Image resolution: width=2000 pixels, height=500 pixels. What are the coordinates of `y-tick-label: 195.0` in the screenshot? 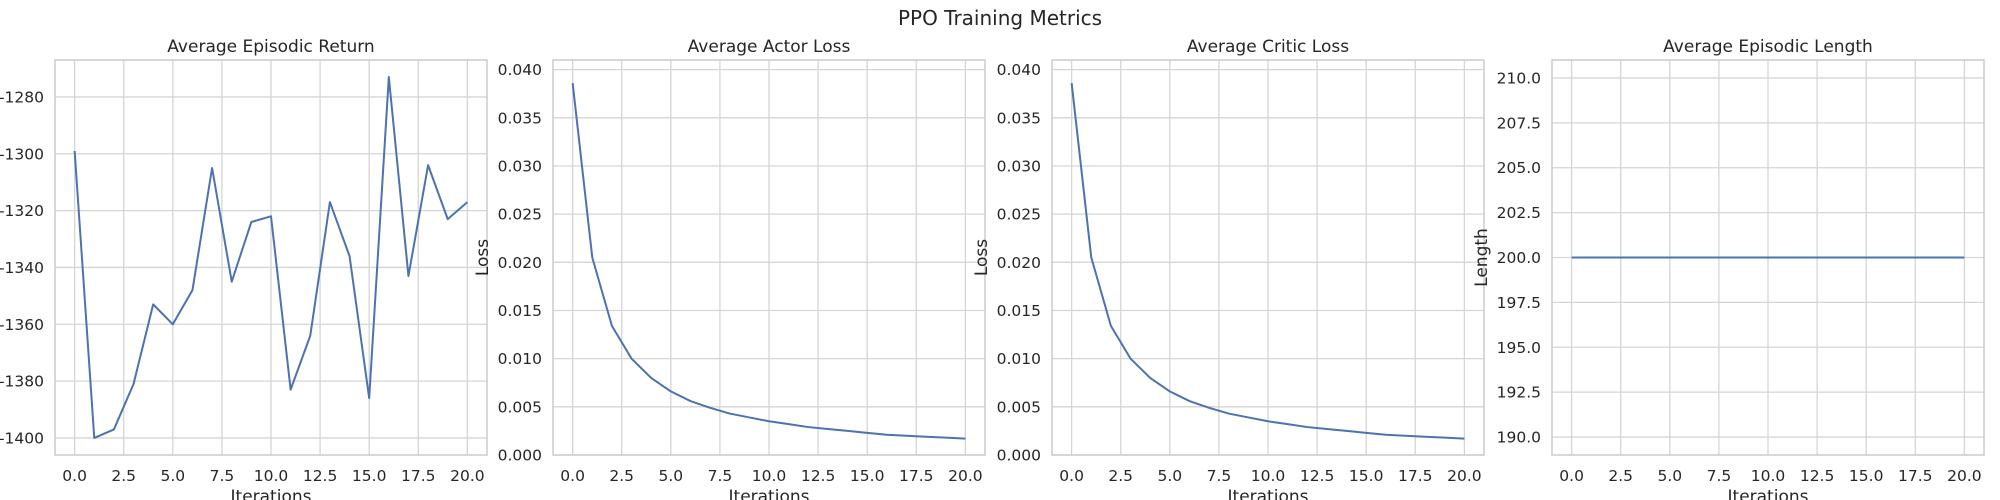 It's located at (1519, 348).